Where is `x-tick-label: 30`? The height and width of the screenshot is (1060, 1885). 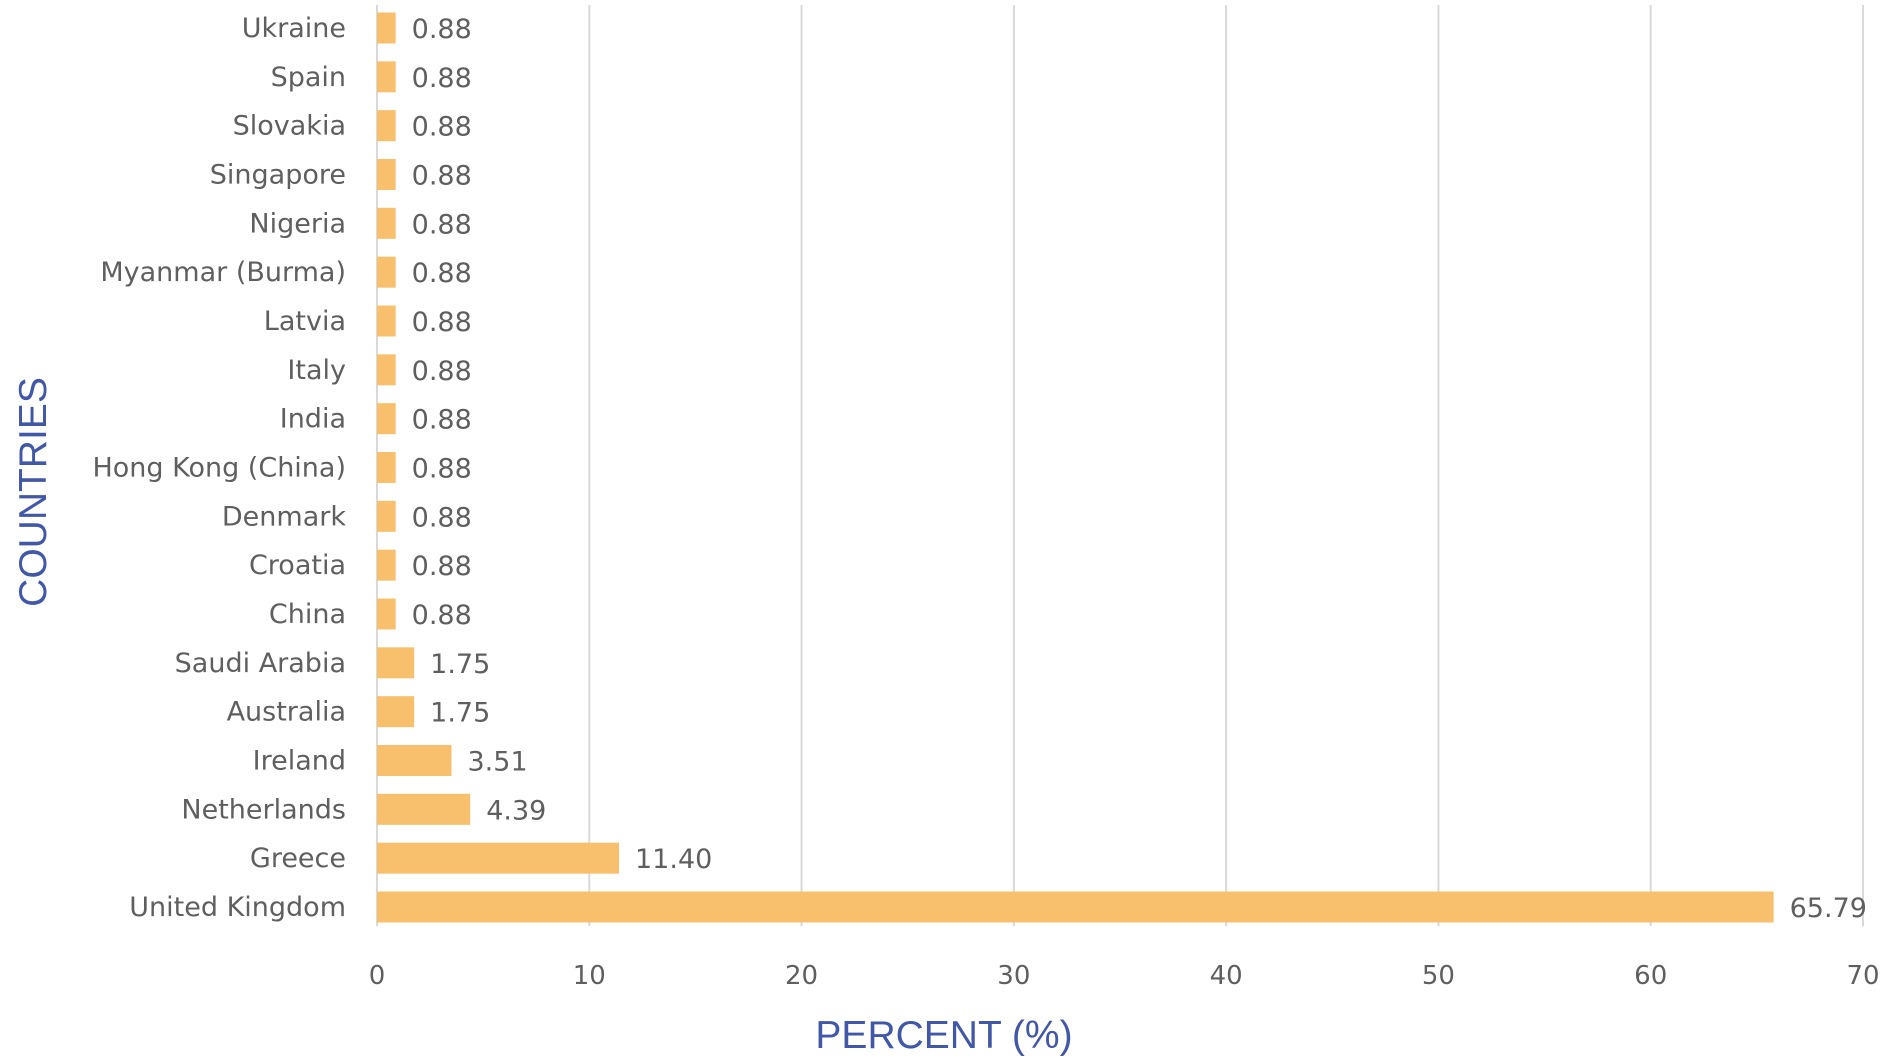
x-tick-label: 30 is located at coordinates (1013, 976).